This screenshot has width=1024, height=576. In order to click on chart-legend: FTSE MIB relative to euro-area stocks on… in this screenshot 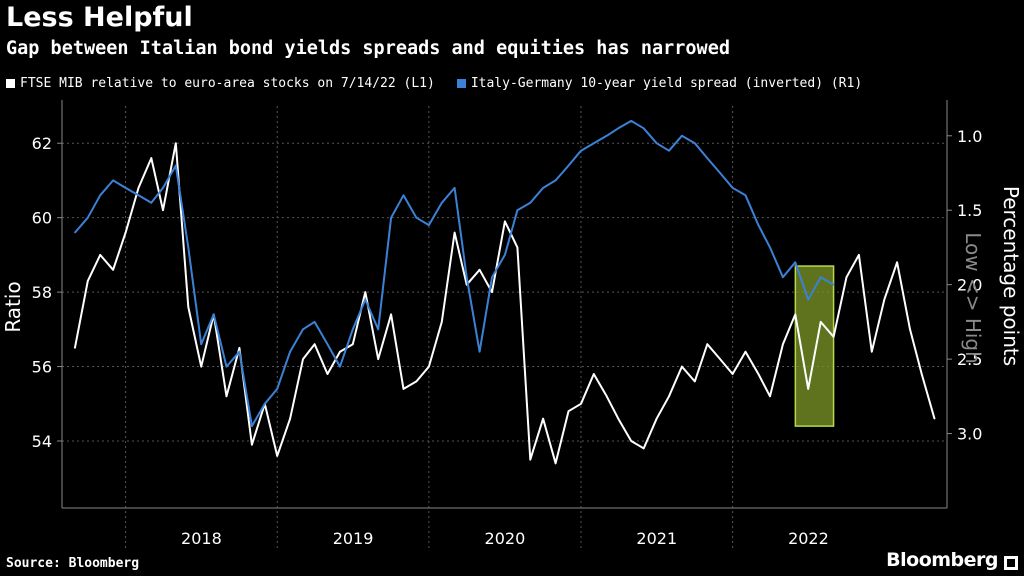, I will do `click(434, 83)`.